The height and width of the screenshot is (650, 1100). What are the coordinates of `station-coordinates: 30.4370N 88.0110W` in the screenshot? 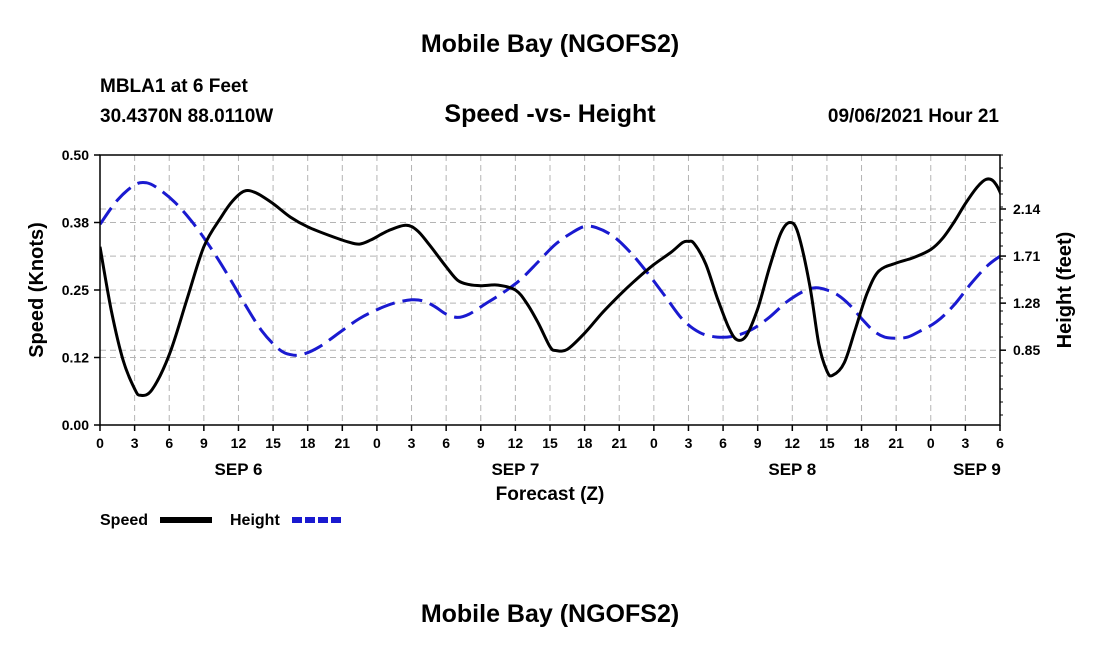 It's located at (187, 116).